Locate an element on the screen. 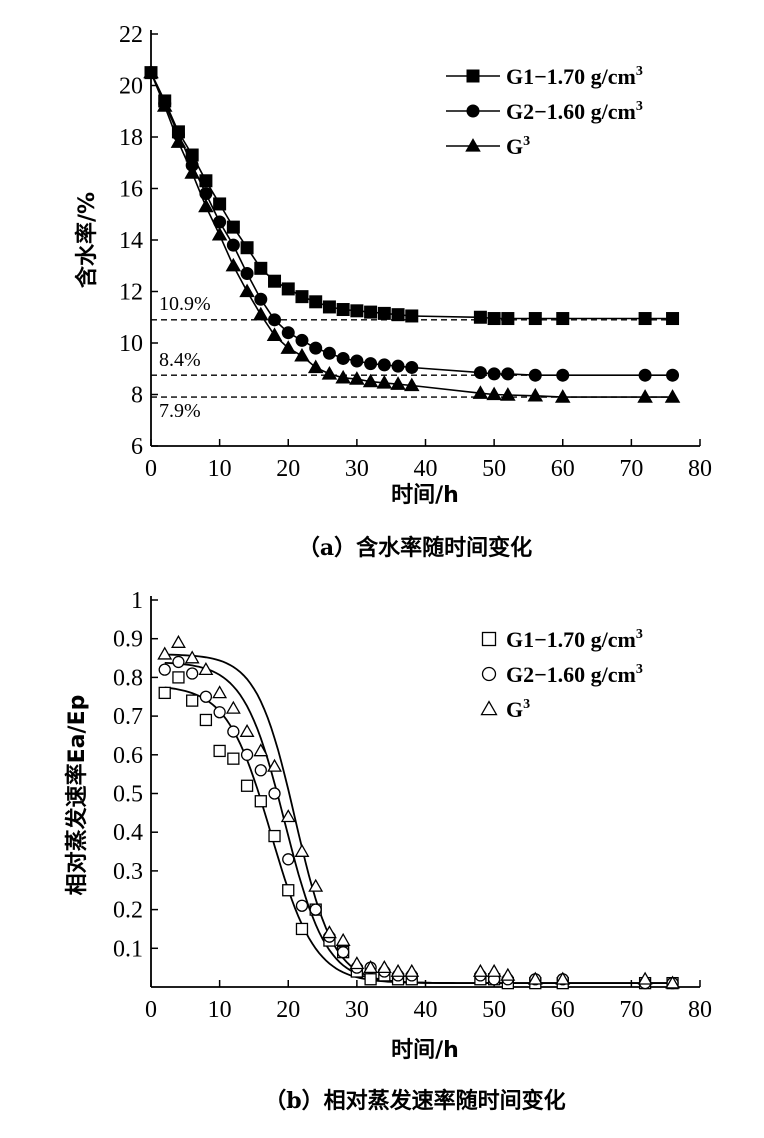  y-tick-label: 14 is located at coordinates (131, 241).